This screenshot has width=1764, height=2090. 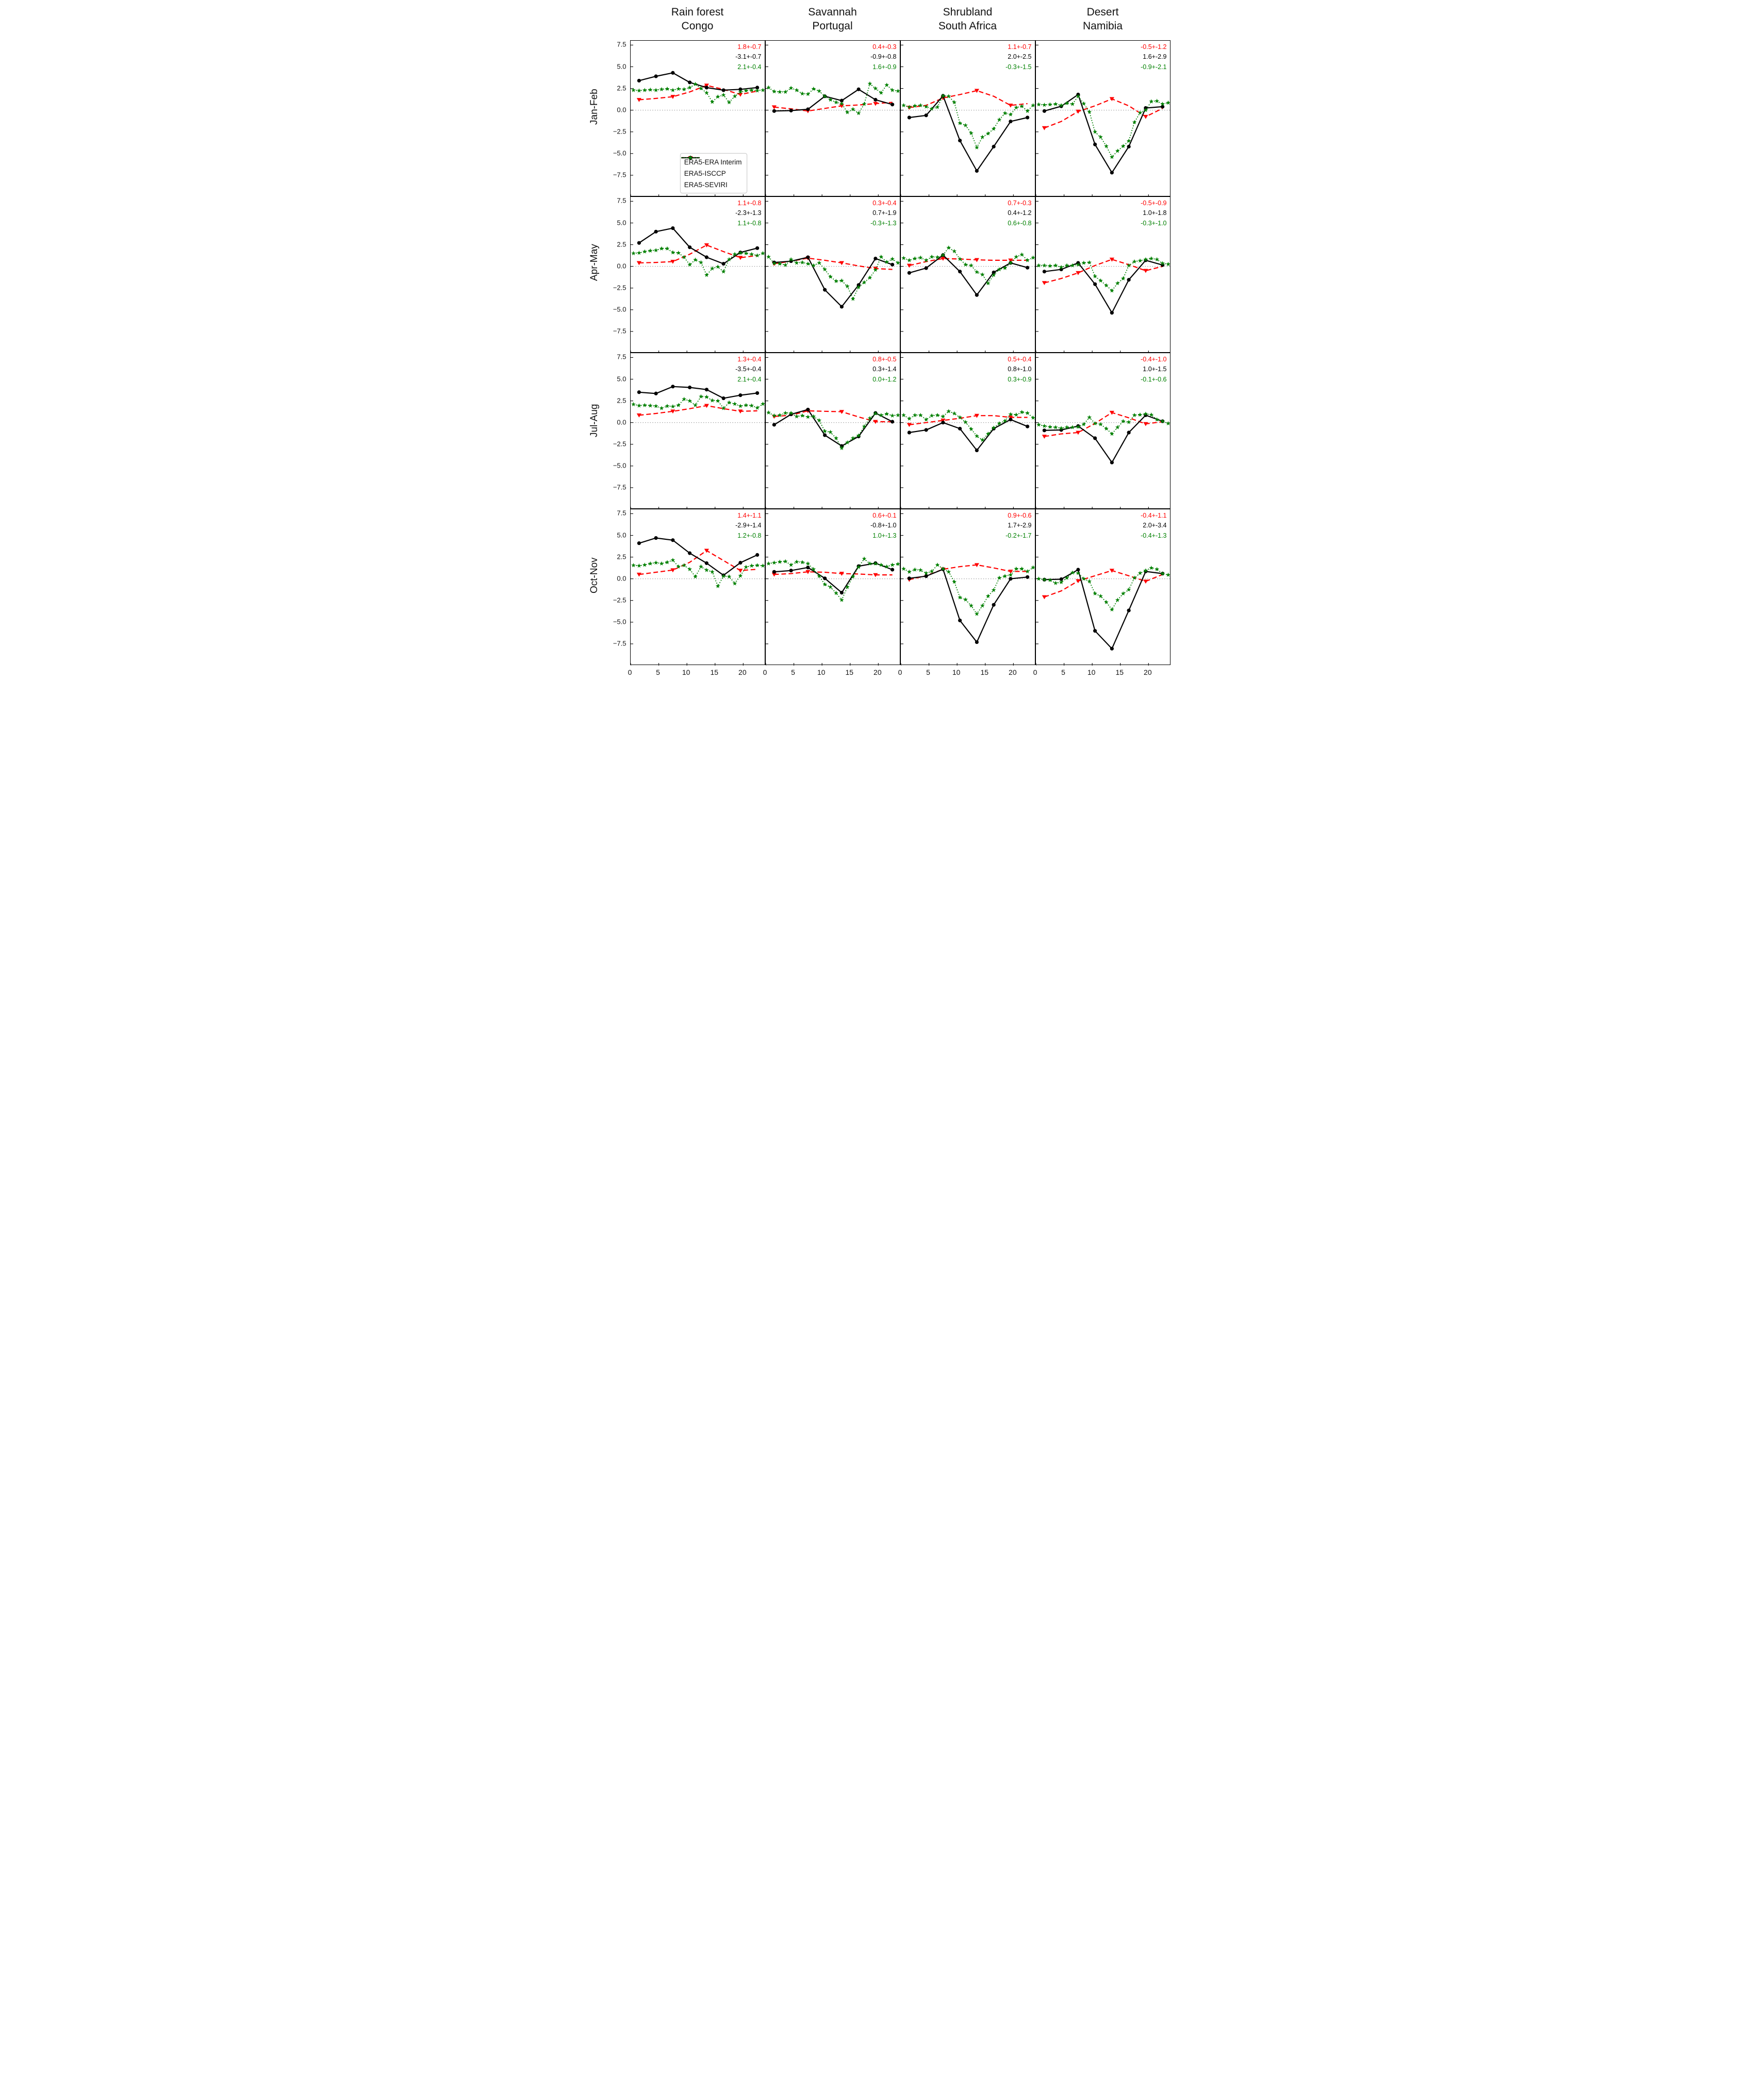 I want to click on chart-panel-jan-feb-col3: 1.1+-0.7 2.0+-2.5 -0.3+-1.5, so click(x=968, y=118).